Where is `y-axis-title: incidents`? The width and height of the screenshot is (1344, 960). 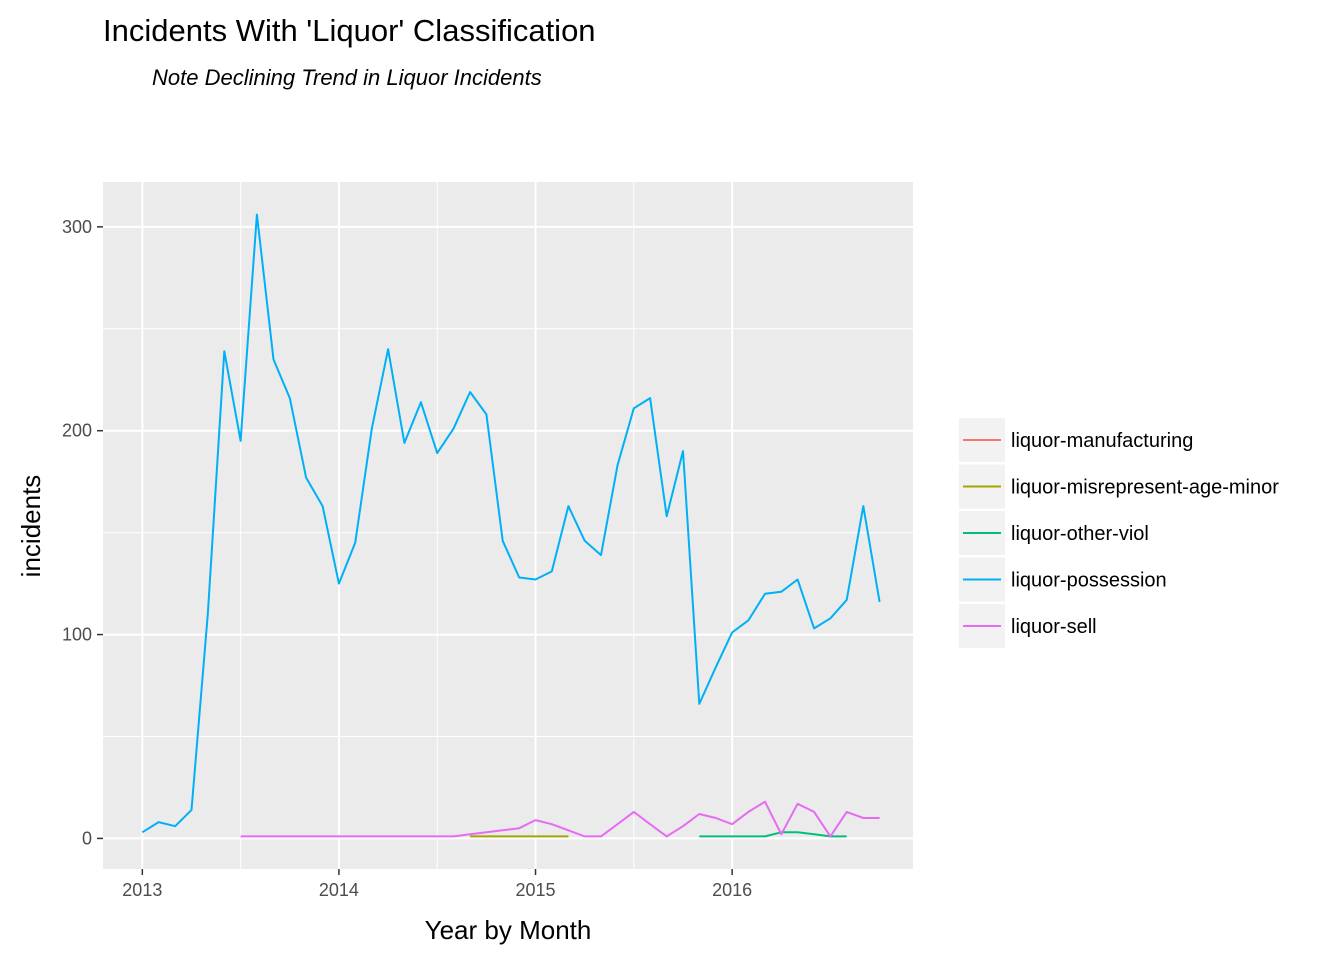
y-axis-title: incidents is located at coordinates (31, 526).